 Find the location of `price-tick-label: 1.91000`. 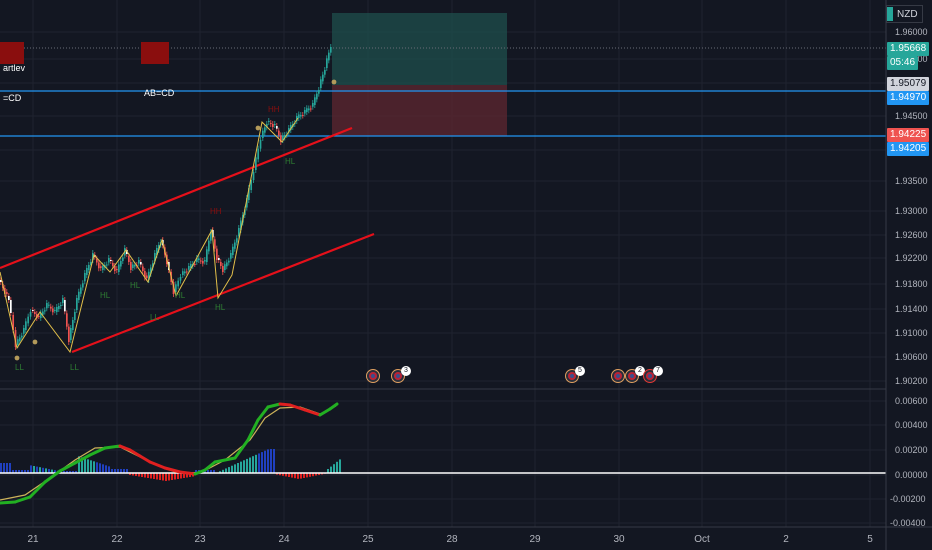

price-tick-label: 1.91000 is located at coordinates (911, 333).